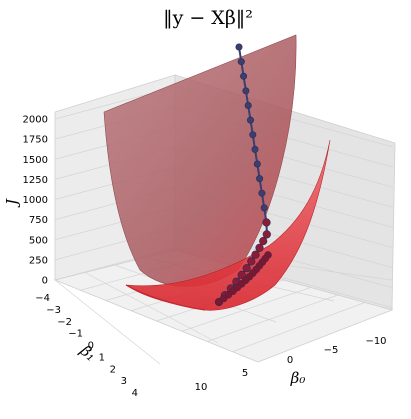 This screenshot has width=411, height=419. Describe the element at coordinates (35, 180) in the screenshot. I see `z-tick-label: 1250` at that location.